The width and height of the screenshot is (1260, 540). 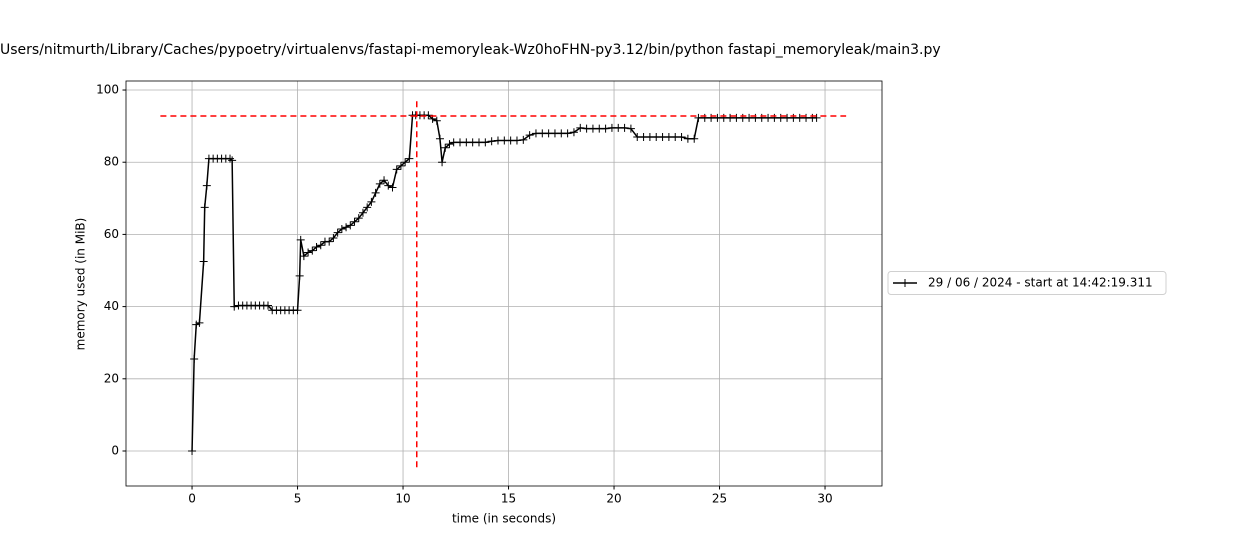 What do you see at coordinates (508, 499) in the screenshot?
I see `x-tick-label: 15` at bounding box center [508, 499].